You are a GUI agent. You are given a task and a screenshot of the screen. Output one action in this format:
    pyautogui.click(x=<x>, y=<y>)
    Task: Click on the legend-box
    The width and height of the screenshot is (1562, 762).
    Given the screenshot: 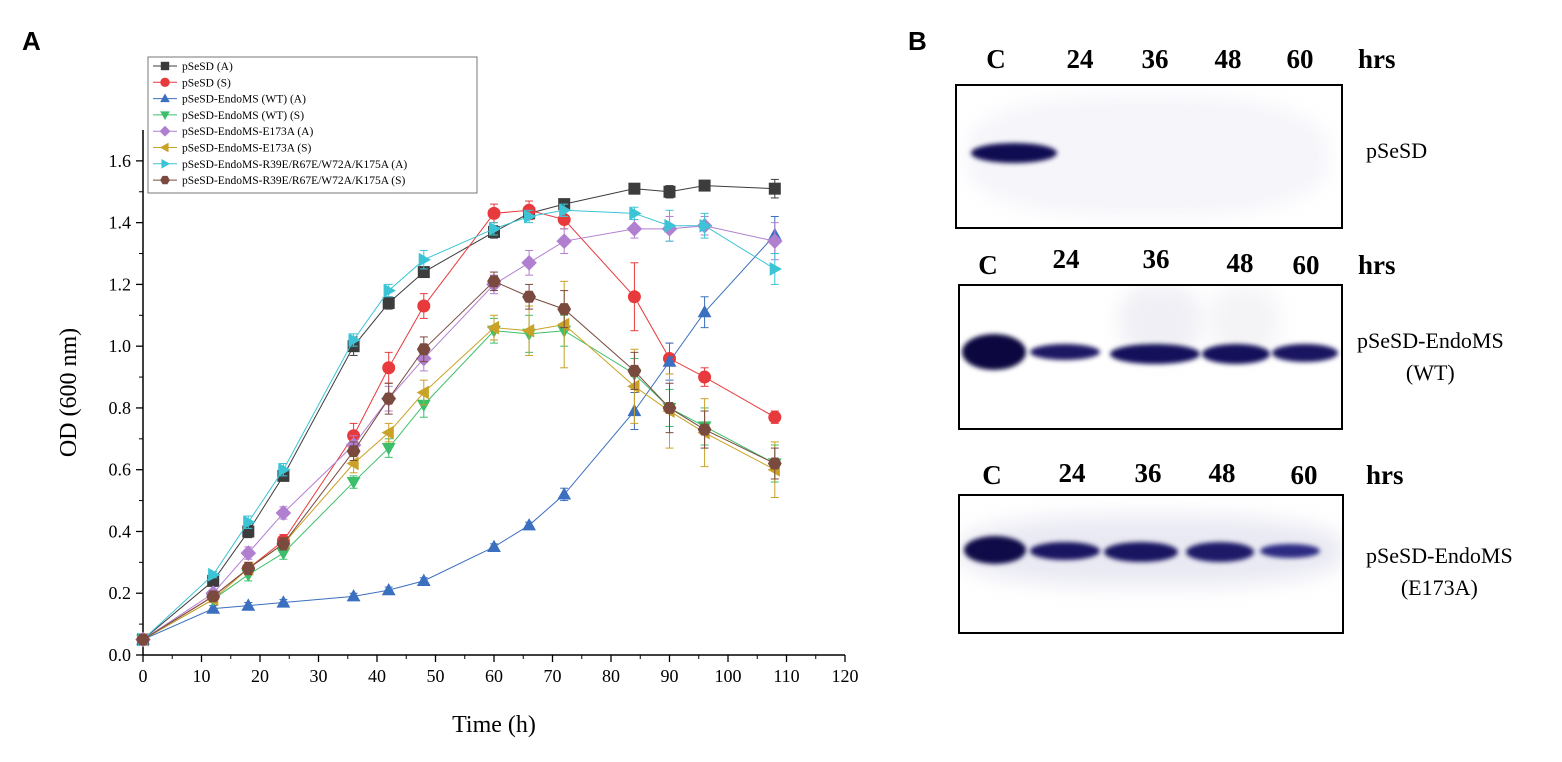 What is the action you would take?
    pyautogui.click(x=312, y=125)
    